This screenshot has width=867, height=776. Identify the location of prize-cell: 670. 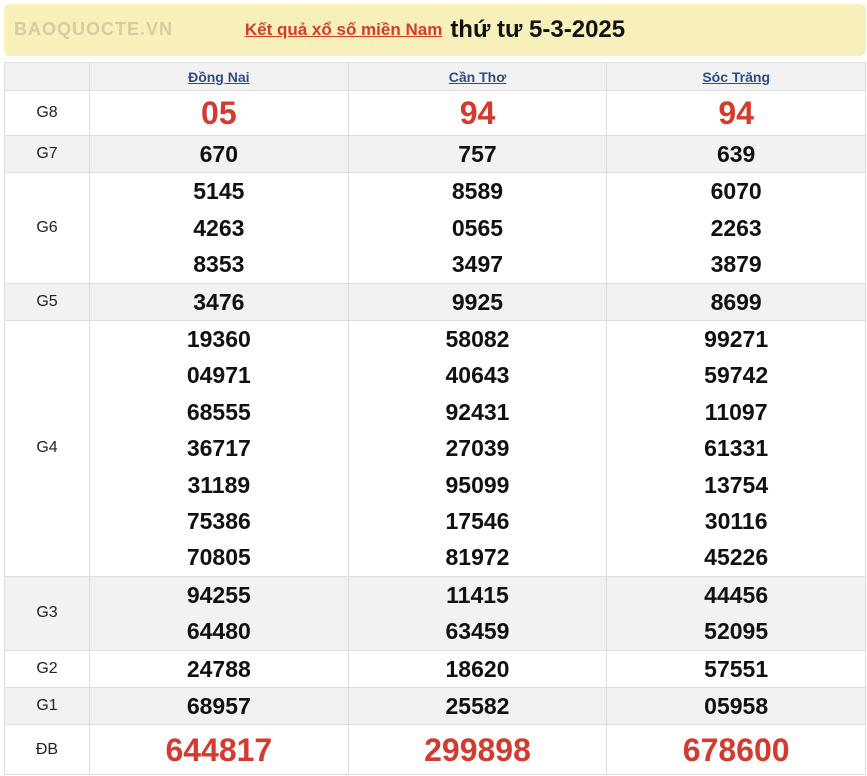
(219, 154).